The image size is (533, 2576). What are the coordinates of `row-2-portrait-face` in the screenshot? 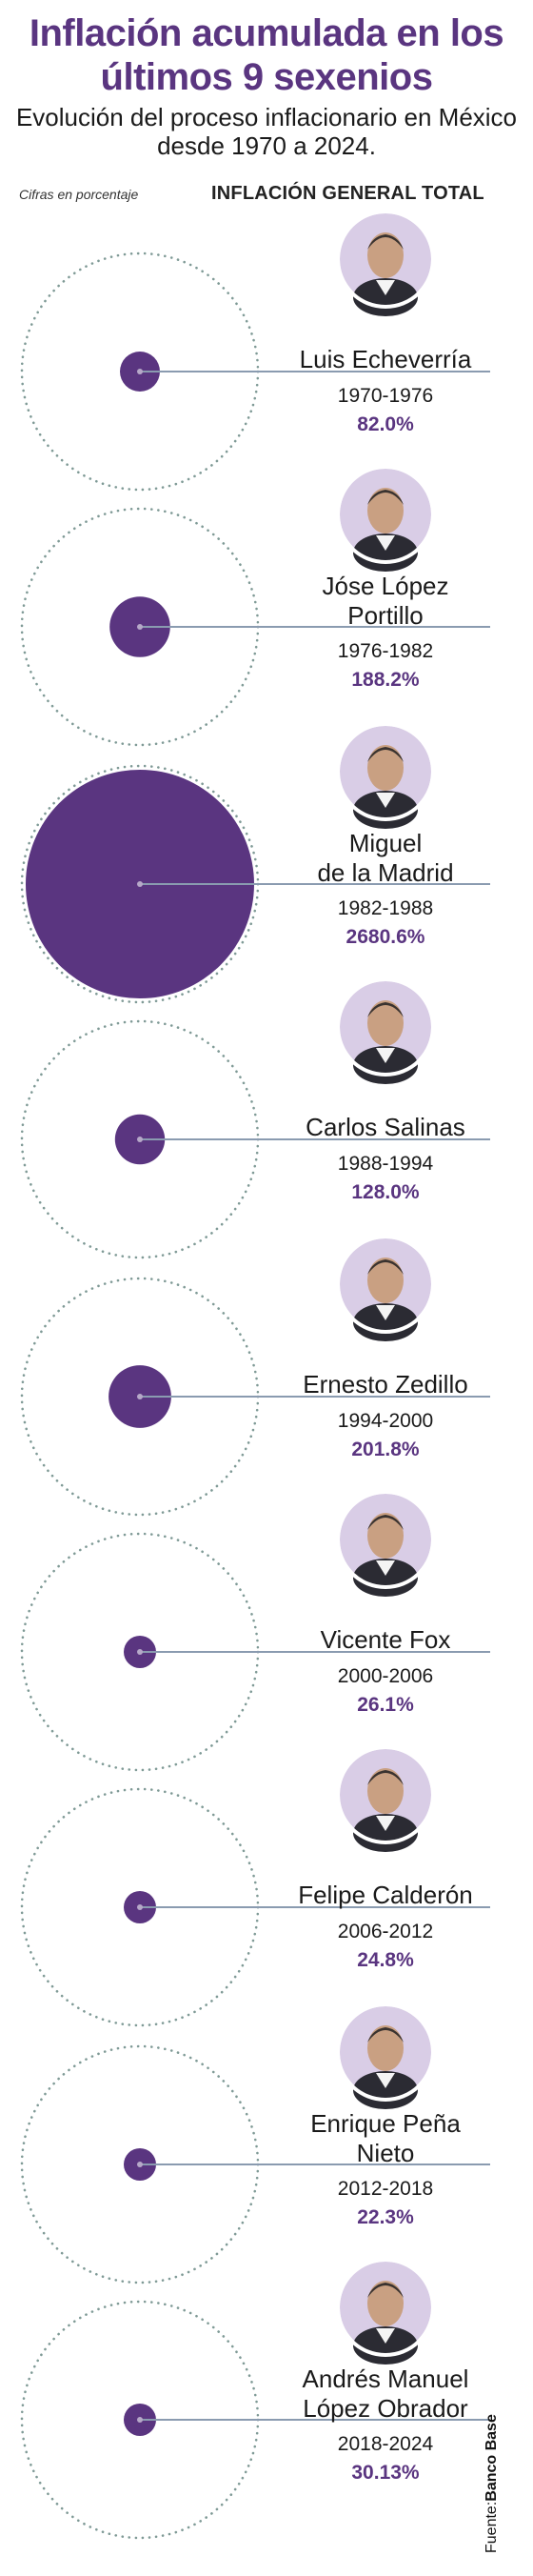 It's located at (386, 511).